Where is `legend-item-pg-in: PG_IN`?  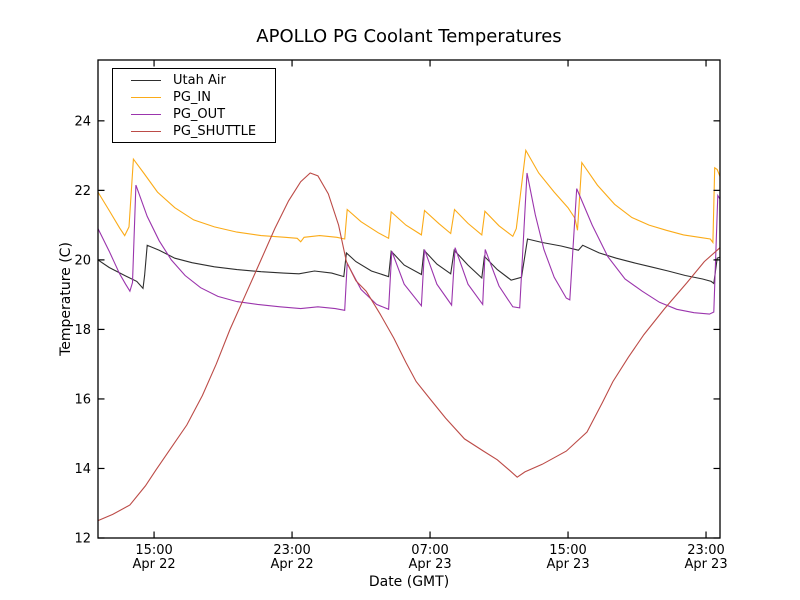
legend-item-pg-in: PG_IN is located at coordinates (194, 97).